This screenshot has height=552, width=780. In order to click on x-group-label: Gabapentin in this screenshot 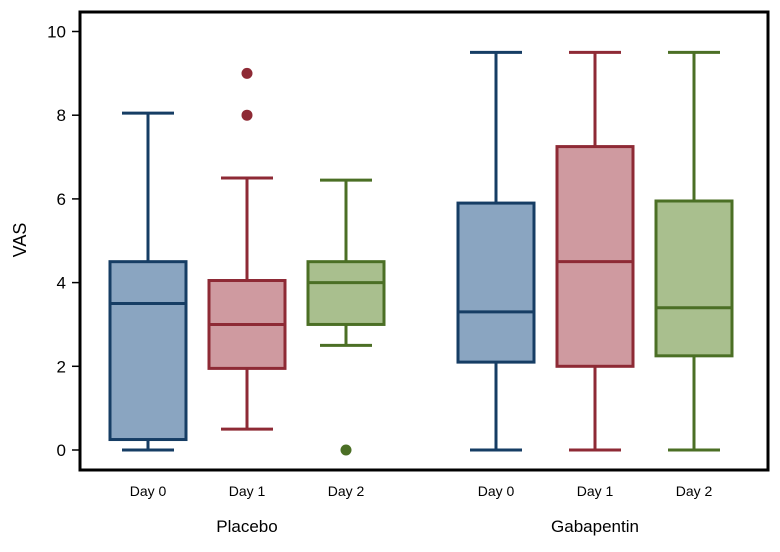, I will do `click(595, 526)`.